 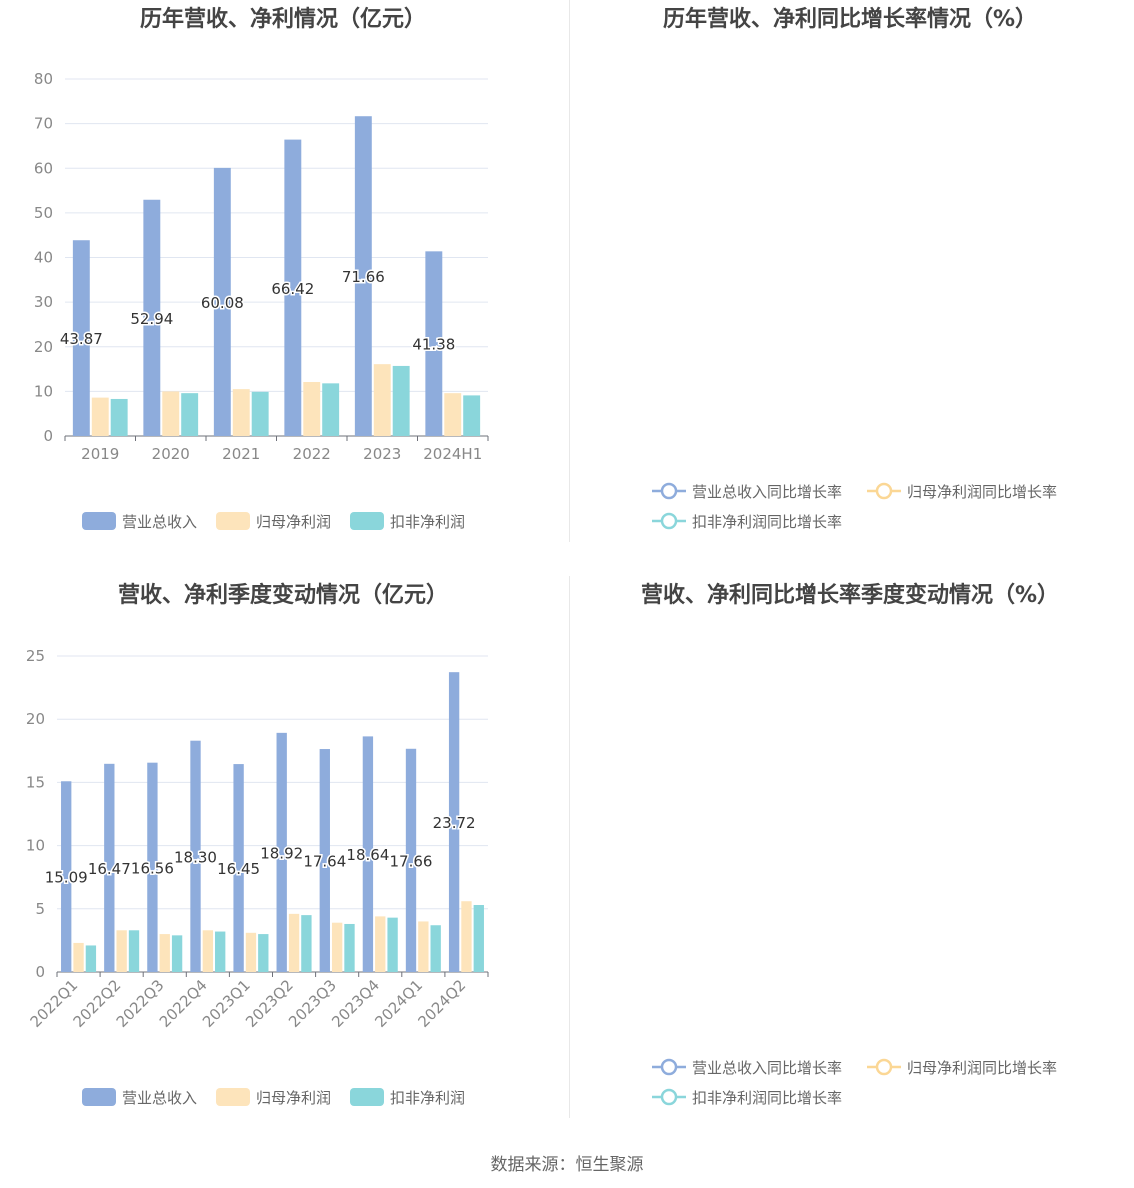 I want to click on vertical-divider-top, so click(x=569, y=271).